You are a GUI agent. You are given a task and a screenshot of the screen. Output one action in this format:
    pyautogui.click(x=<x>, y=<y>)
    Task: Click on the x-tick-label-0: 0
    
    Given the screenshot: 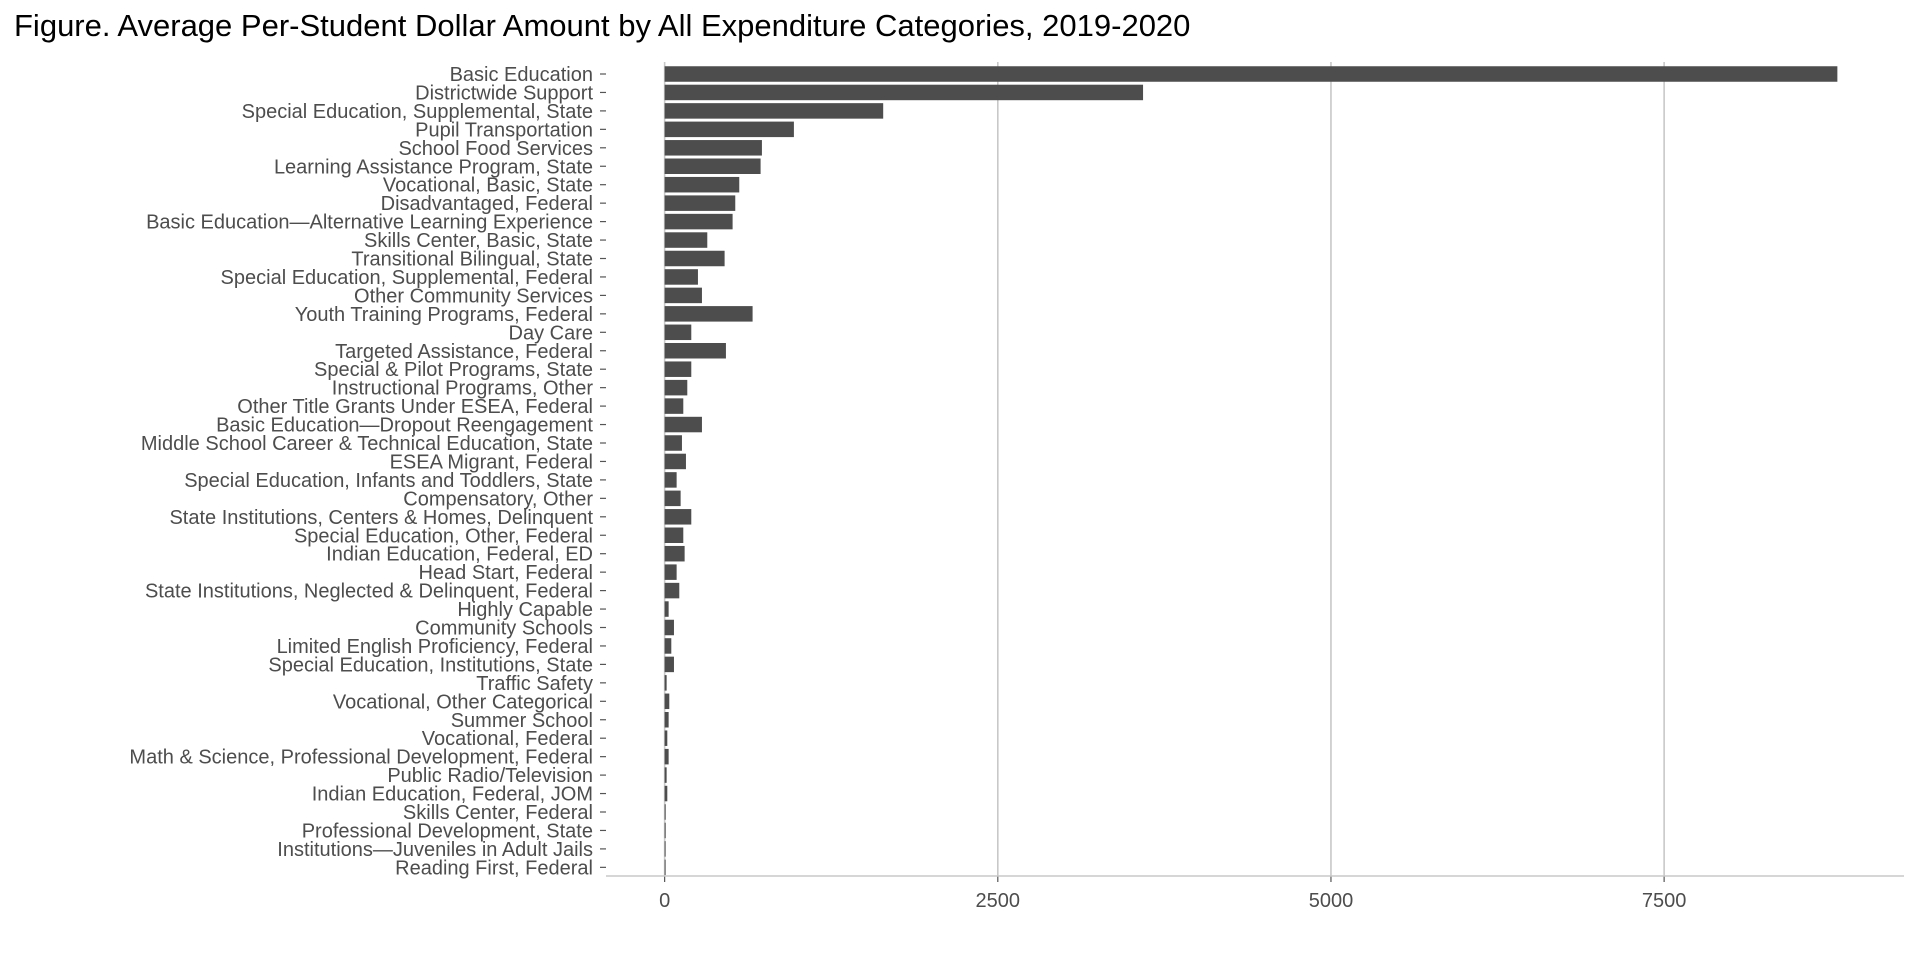 What is the action you would take?
    pyautogui.click(x=664, y=901)
    